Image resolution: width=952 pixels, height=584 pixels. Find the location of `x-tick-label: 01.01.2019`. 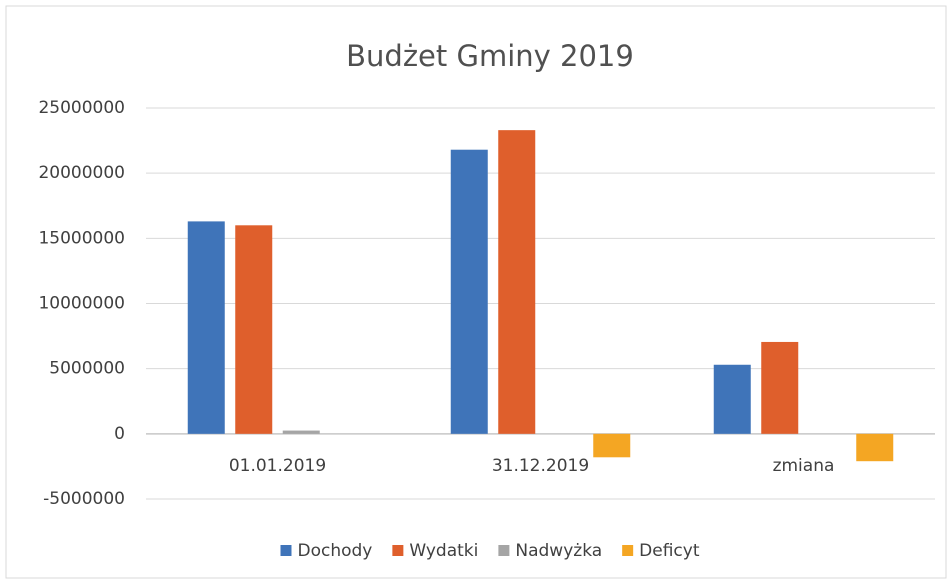

x-tick-label: 01.01.2019 is located at coordinates (277, 466).